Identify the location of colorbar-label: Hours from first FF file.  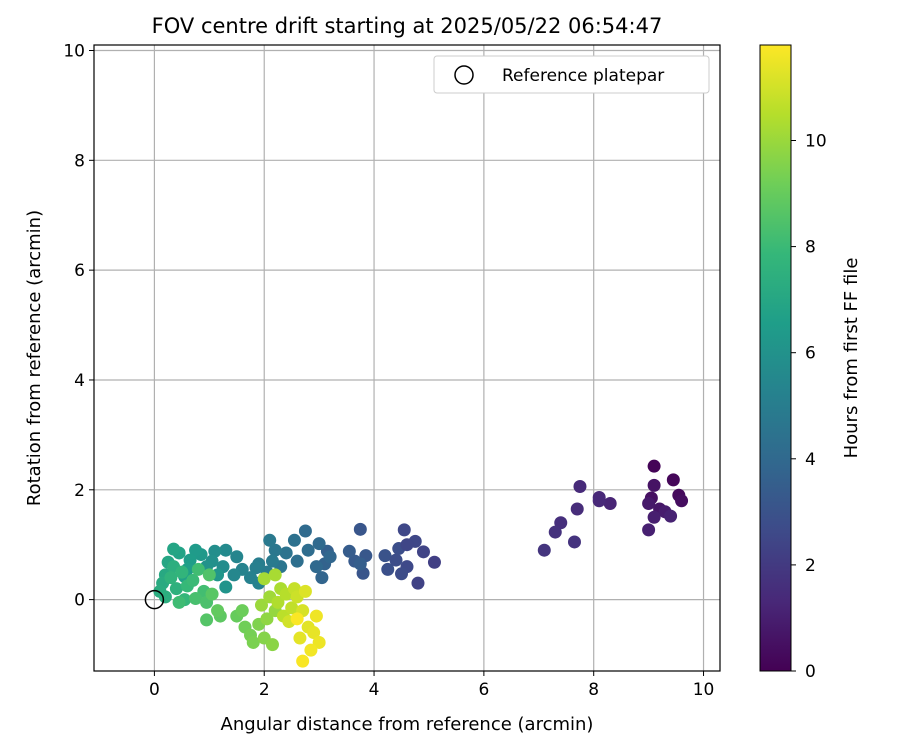
(851, 358).